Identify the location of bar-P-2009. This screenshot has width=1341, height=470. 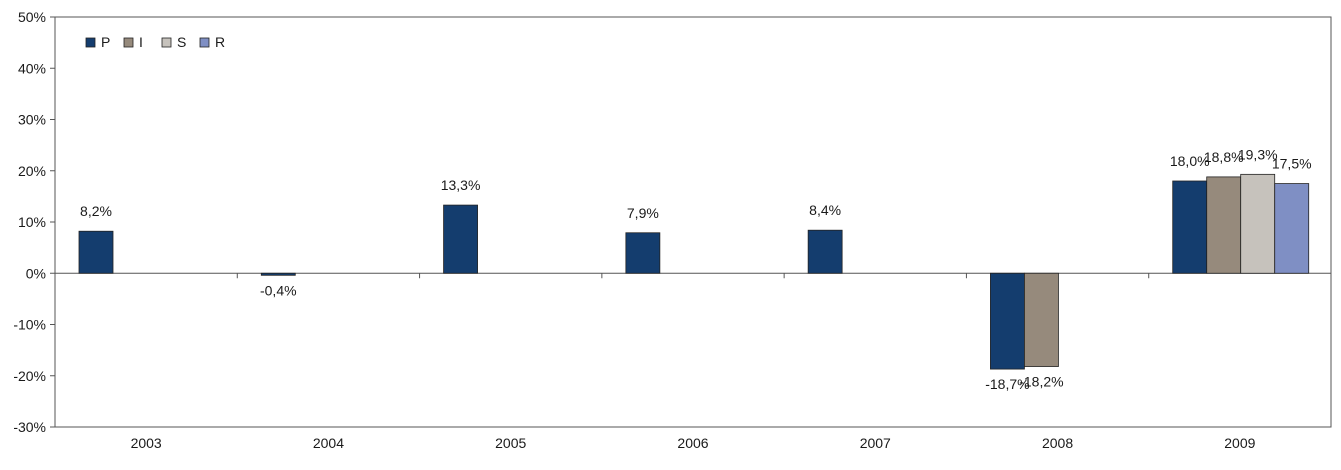
(1190, 227).